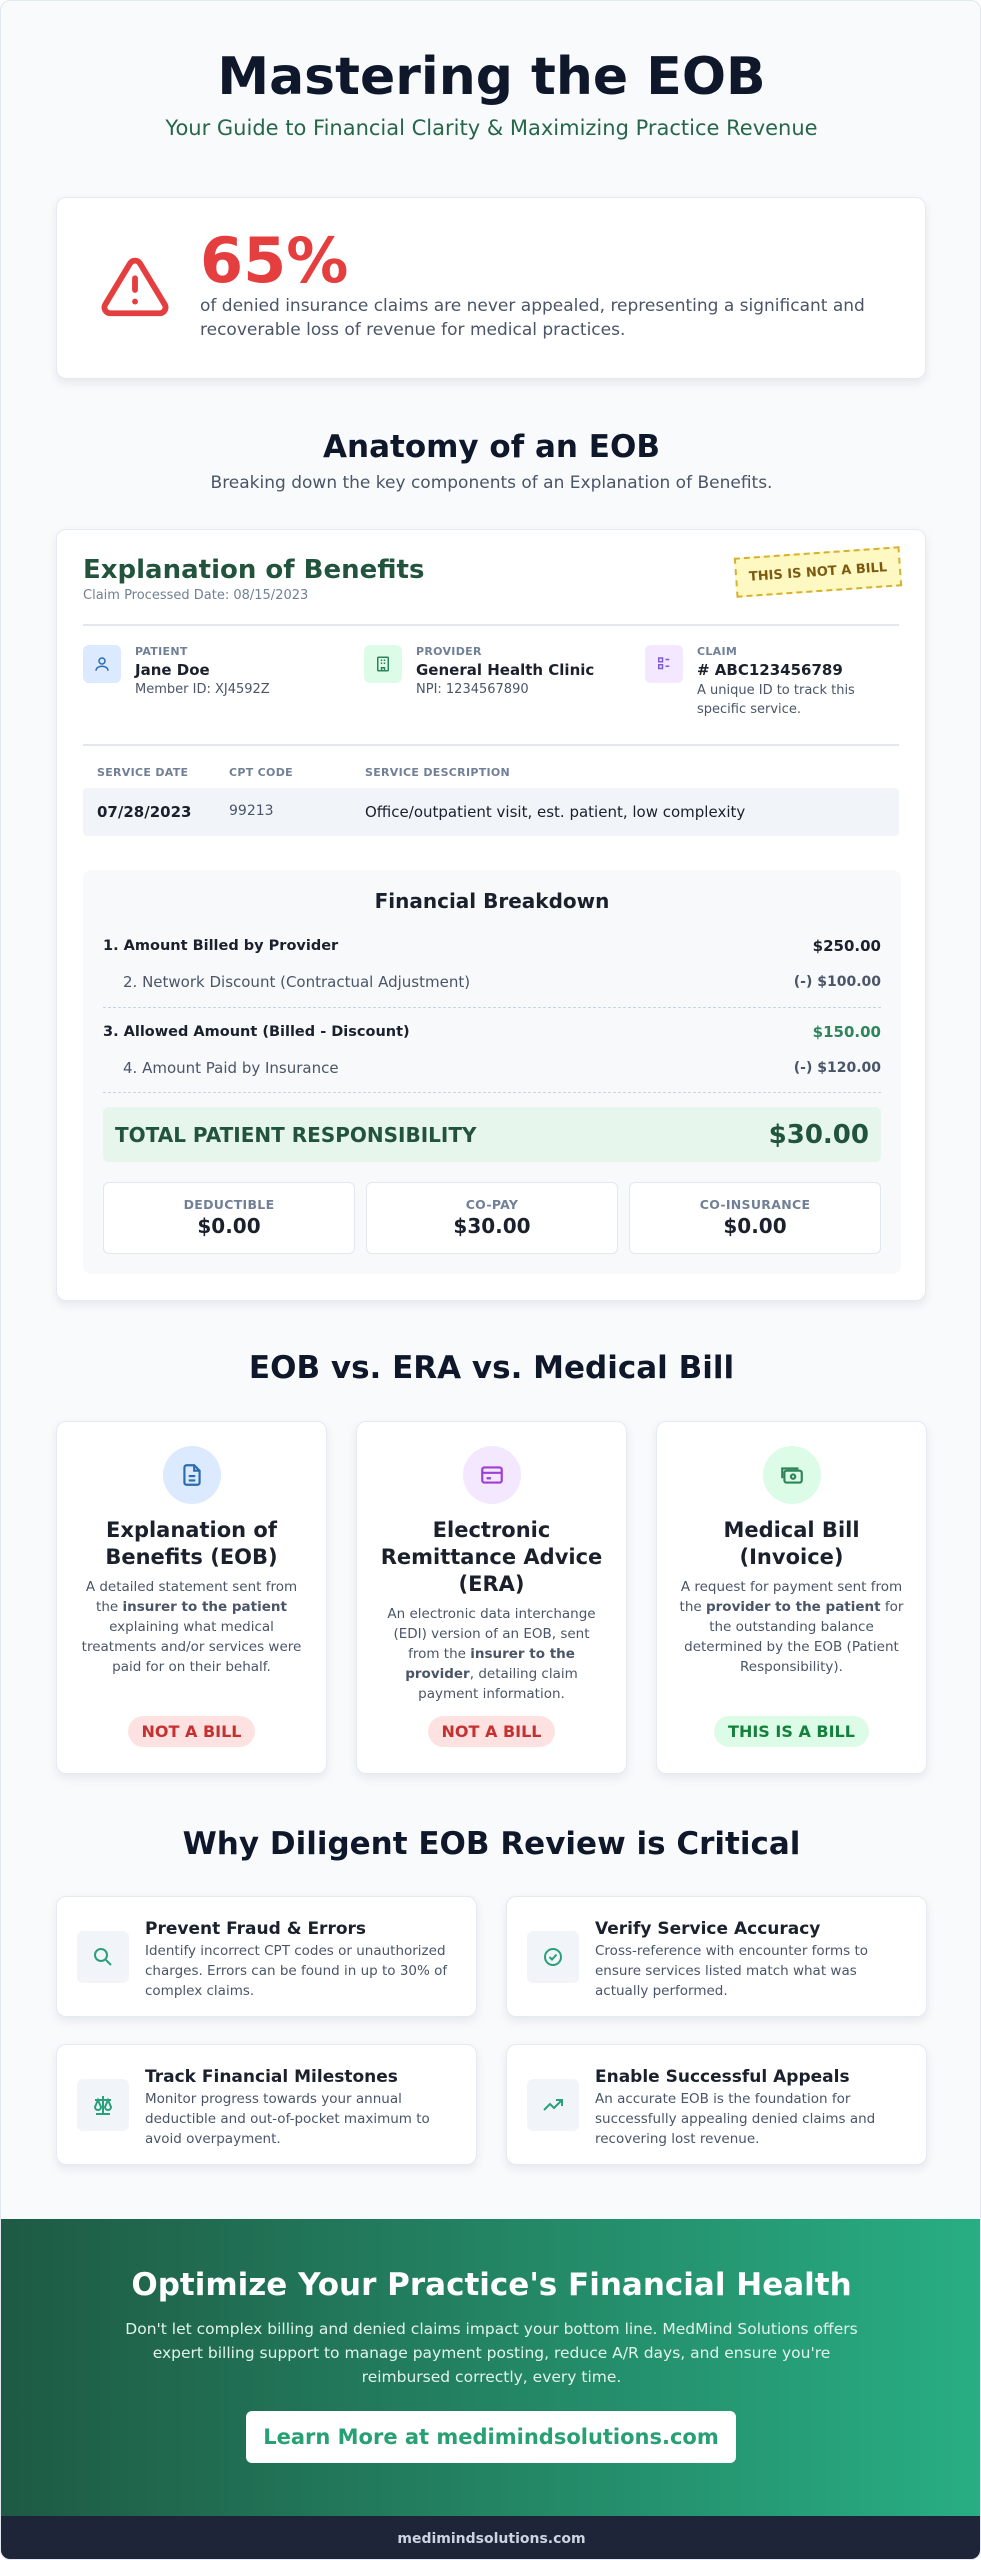 The height and width of the screenshot is (2560, 981). I want to click on party-name: Jane Doe, so click(172, 670).